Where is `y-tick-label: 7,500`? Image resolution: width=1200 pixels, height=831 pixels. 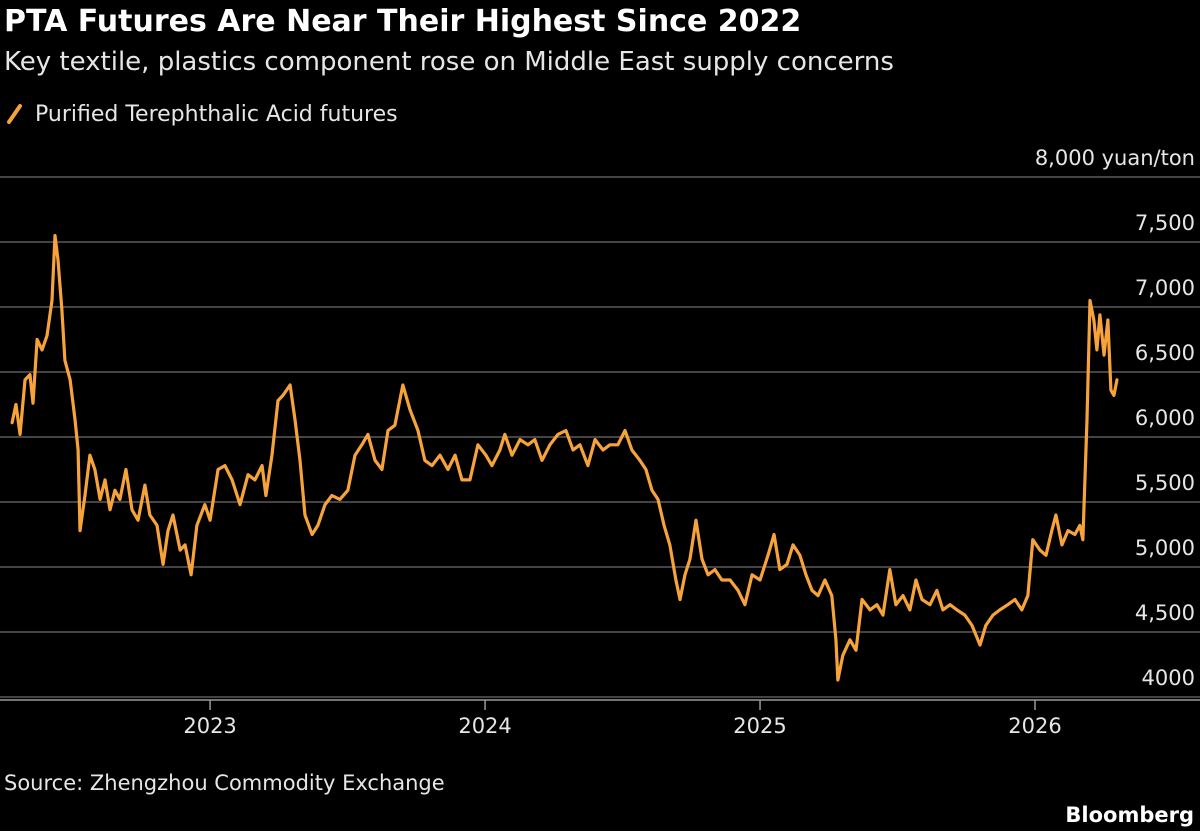
y-tick-label: 7,500 is located at coordinates (1165, 223).